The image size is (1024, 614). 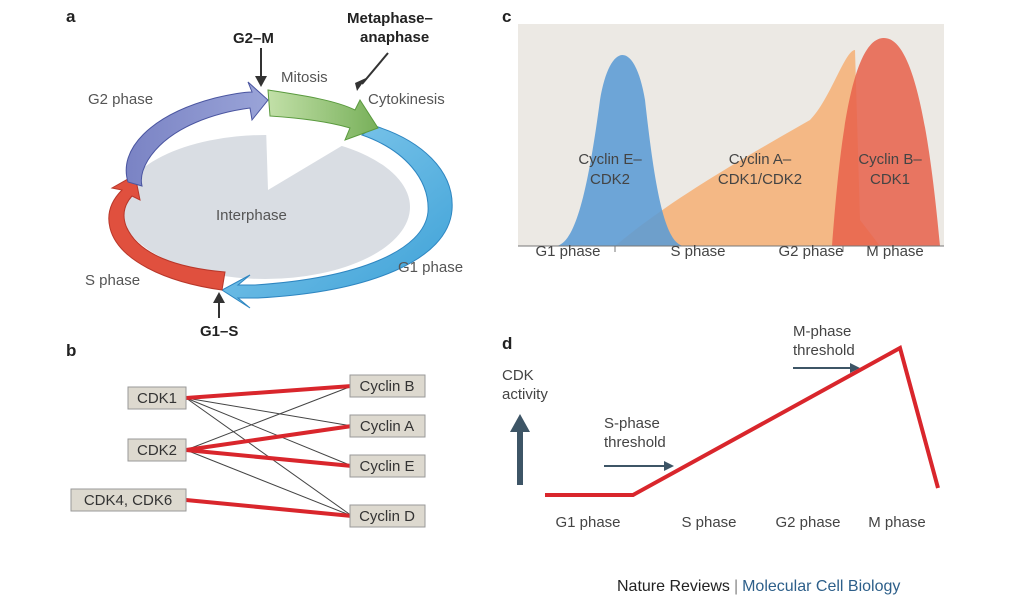 What do you see at coordinates (890, 179) in the screenshot?
I see `cyclin-b-label-2: CDK1` at bounding box center [890, 179].